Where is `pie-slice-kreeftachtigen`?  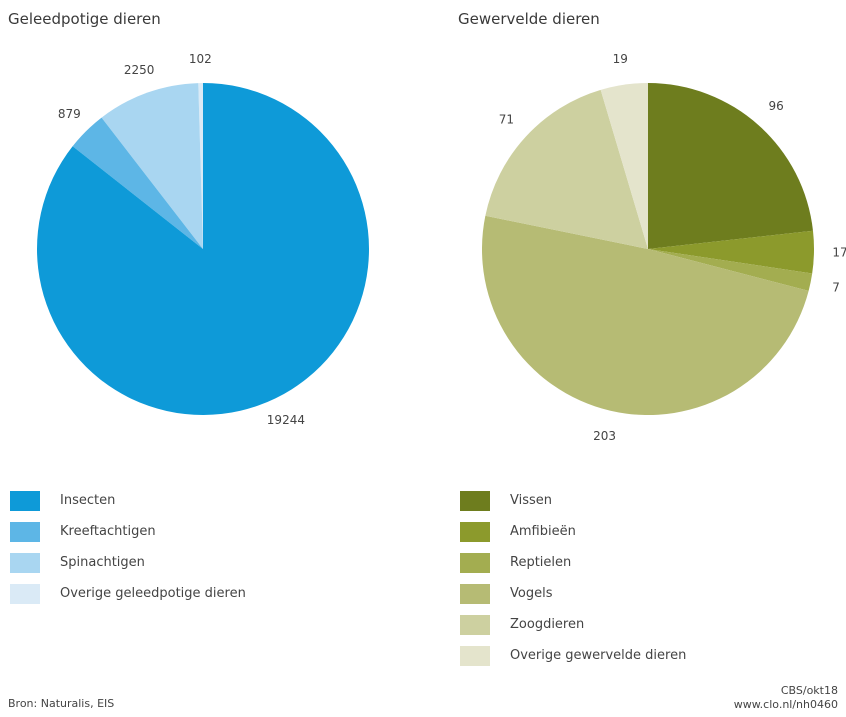
pie-slice-kreeftachtigen is located at coordinates (137, 183).